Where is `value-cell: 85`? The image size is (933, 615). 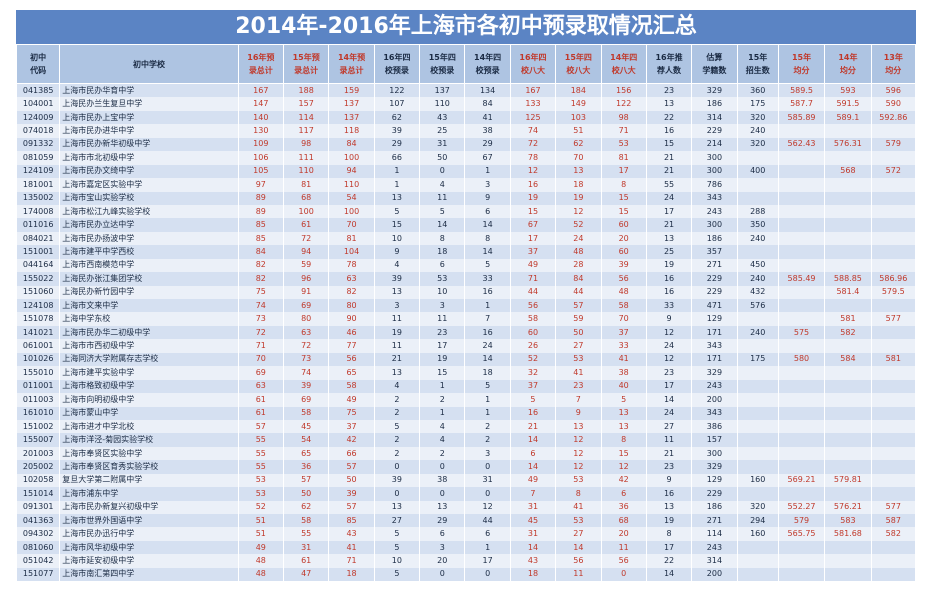 value-cell: 85 is located at coordinates (351, 521).